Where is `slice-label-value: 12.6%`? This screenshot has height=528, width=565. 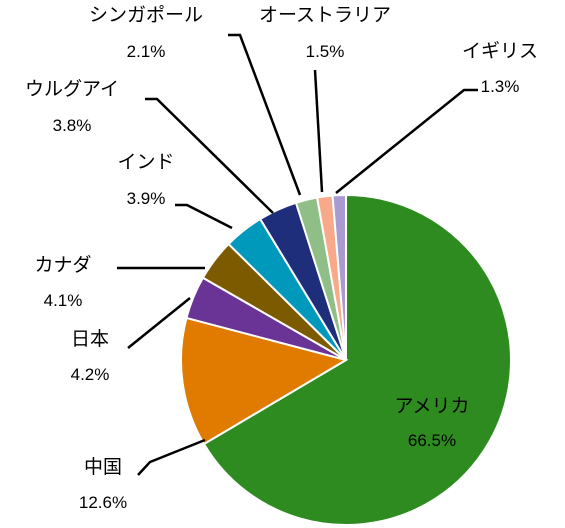
slice-label-value: 12.6% is located at coordinates (103, 502).